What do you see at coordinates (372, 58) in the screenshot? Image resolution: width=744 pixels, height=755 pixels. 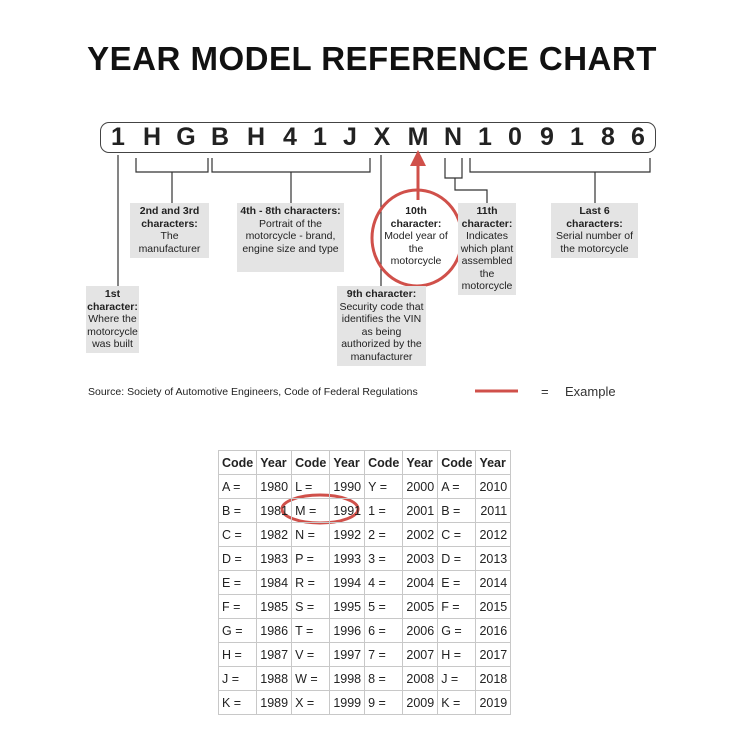 I see `page-title: YEAR MODEL REFERENCE CHART` at bounding box center [372, 58].